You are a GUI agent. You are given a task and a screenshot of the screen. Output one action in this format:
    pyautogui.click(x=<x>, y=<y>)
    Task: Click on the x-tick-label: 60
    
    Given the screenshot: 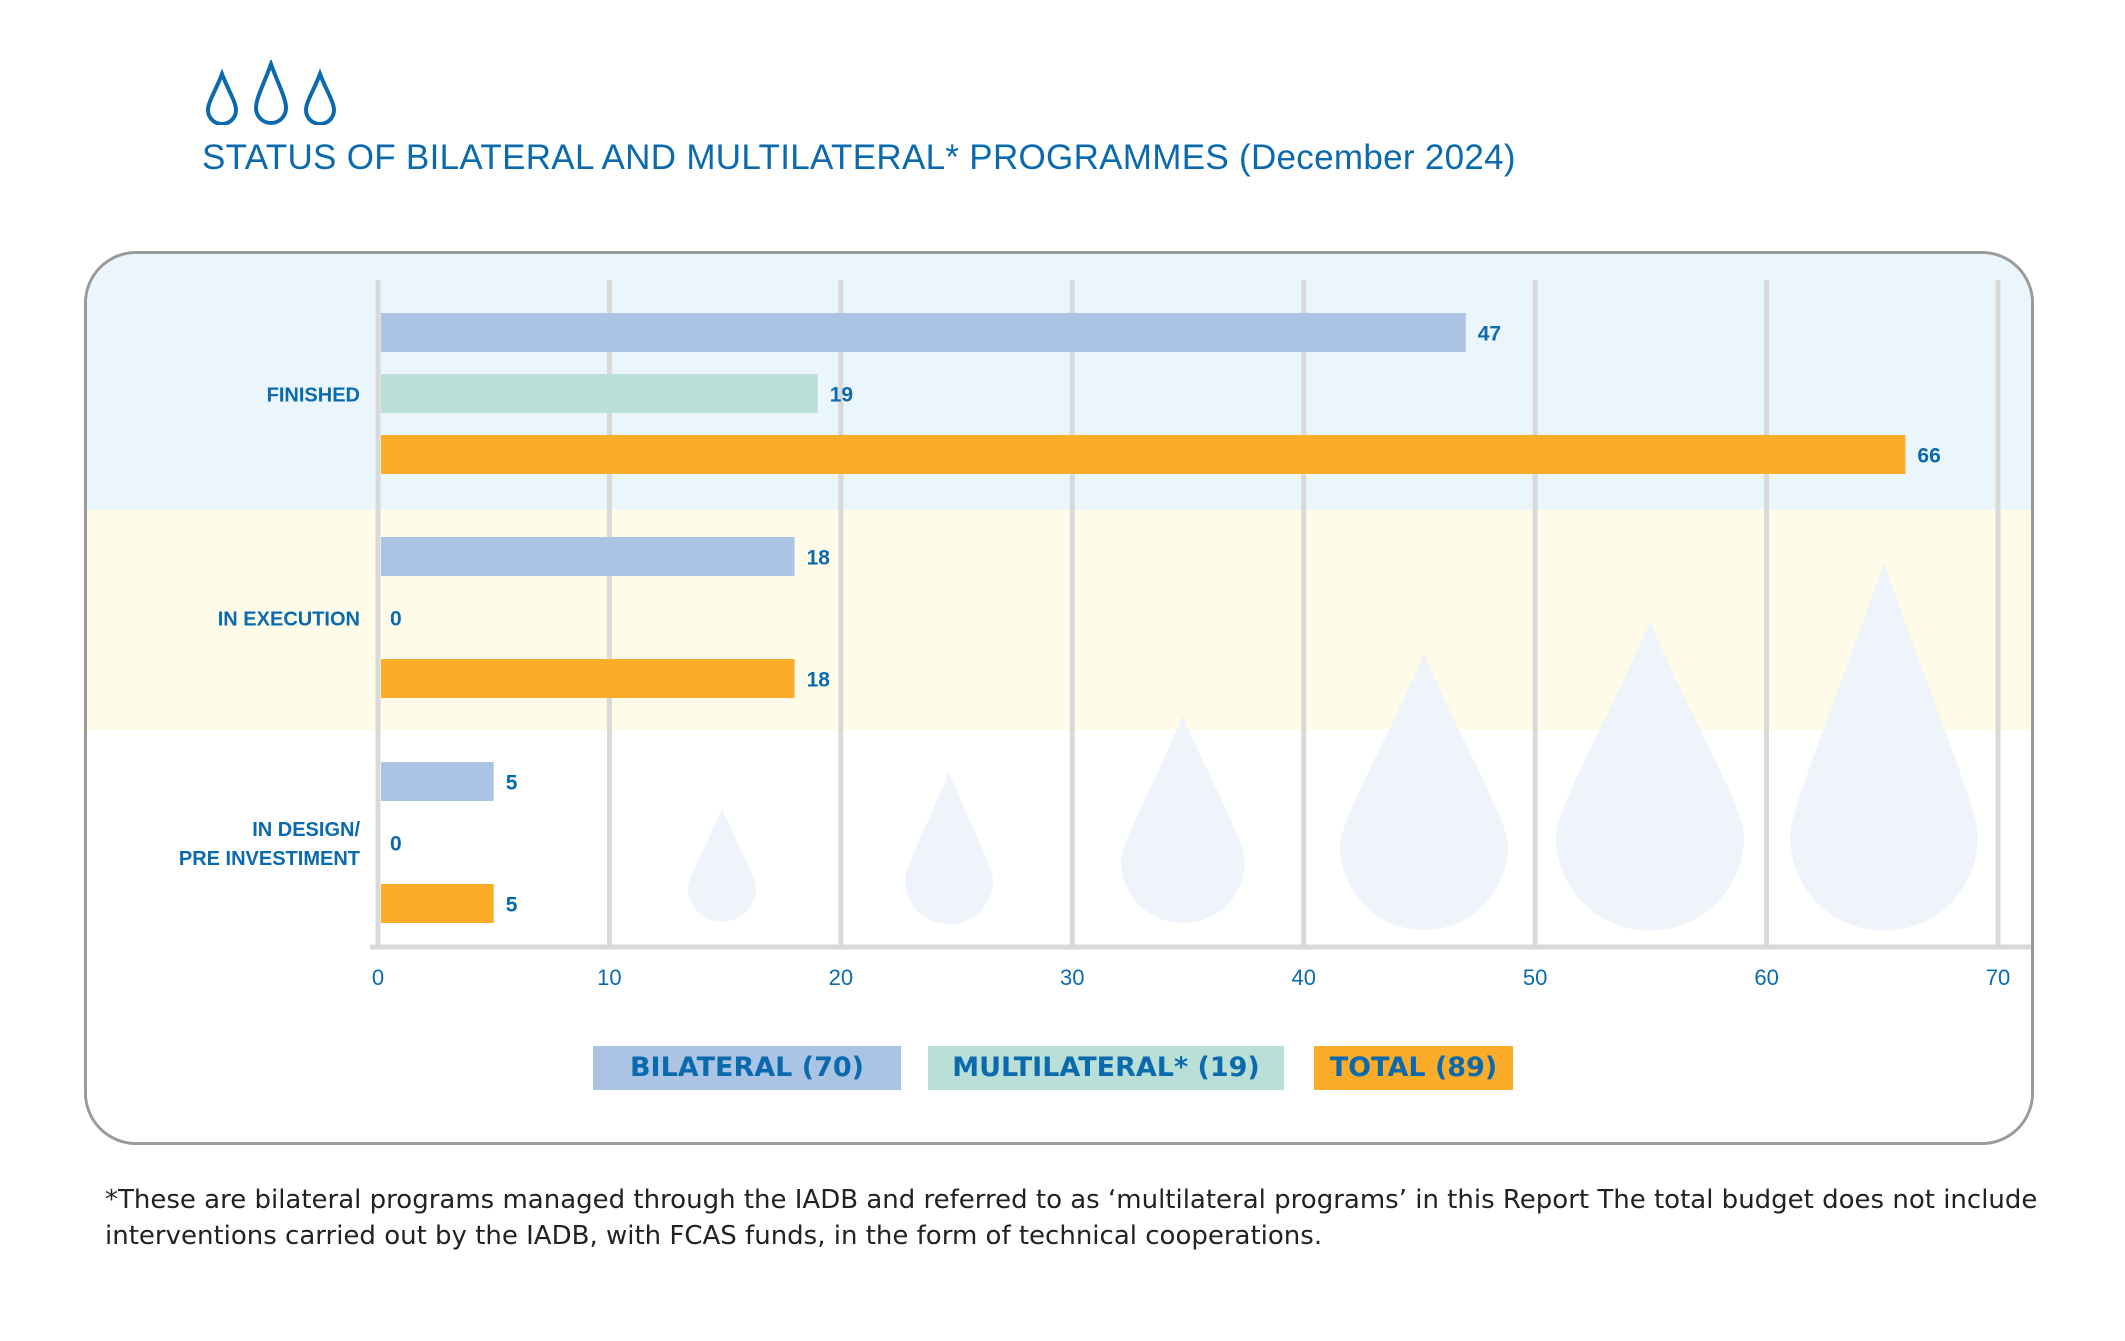 What is the action you would take?
    pyautogui.click(x=1766, y=977)
    